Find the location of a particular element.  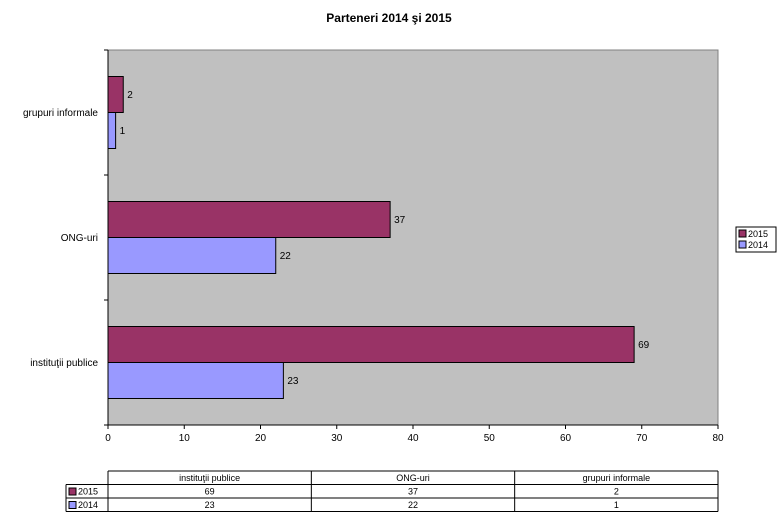

category-label-0: instituţii publice is located at coordinates (64, 363).